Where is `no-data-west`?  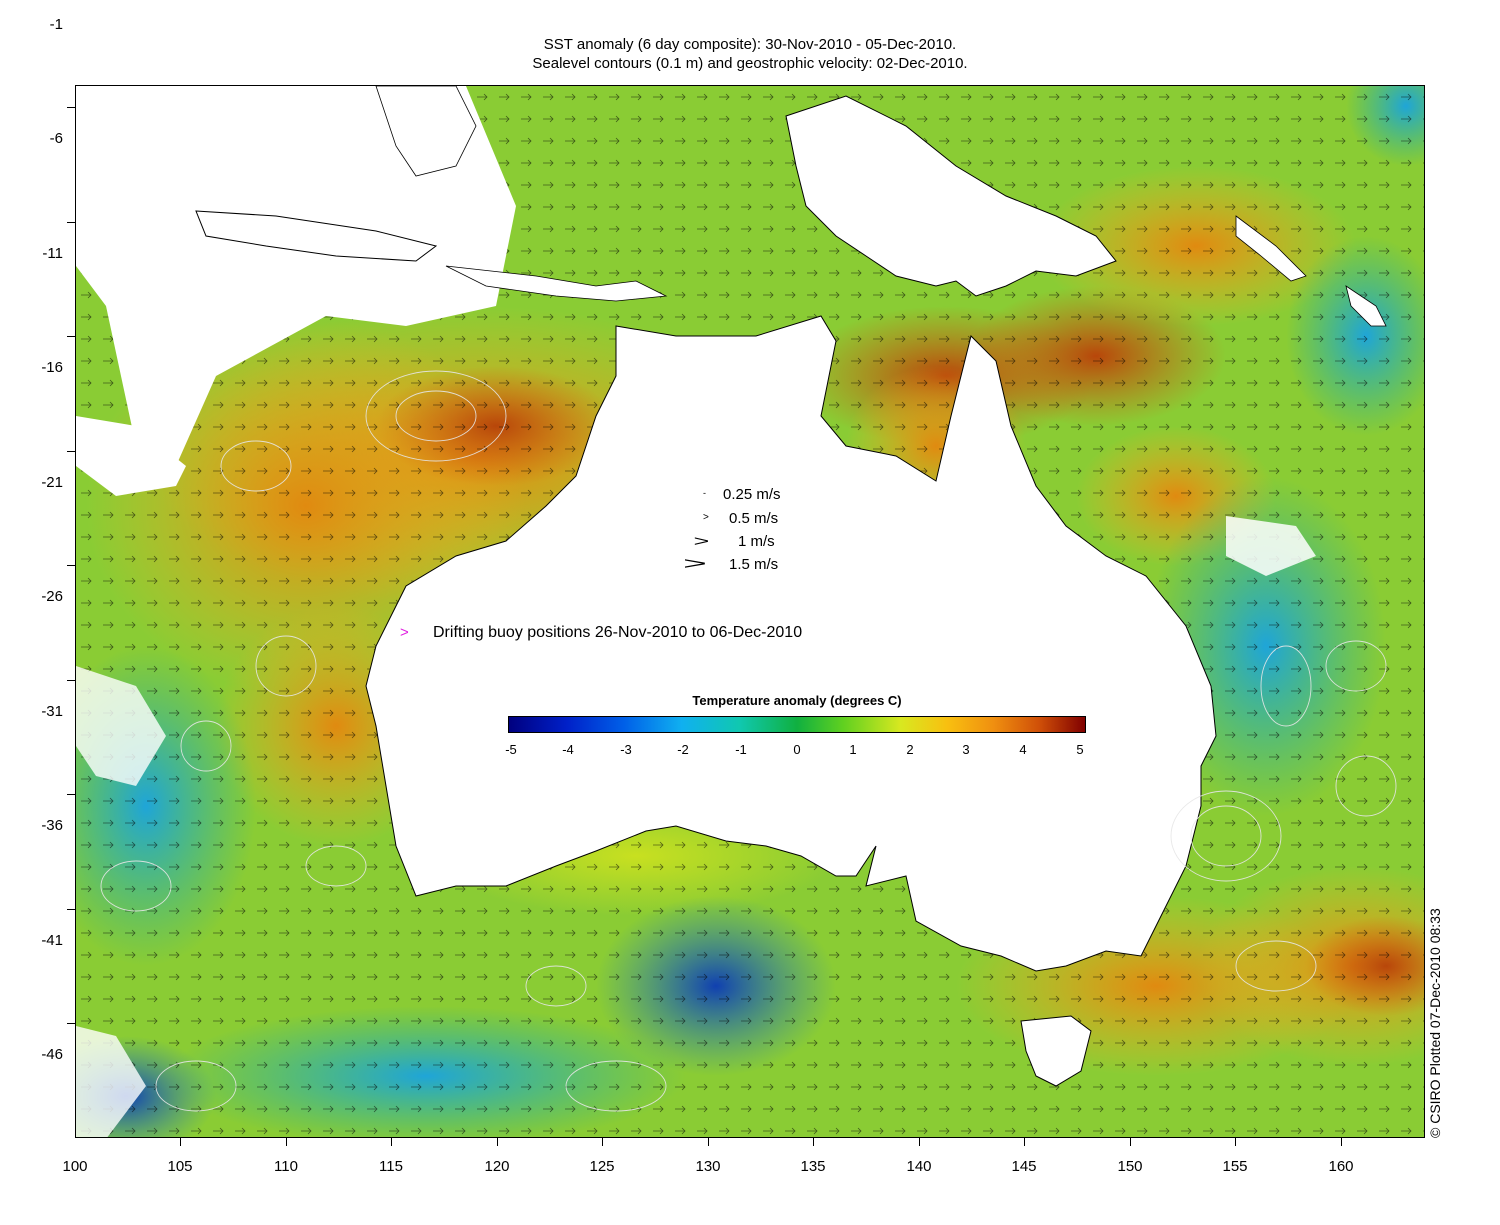 no-data-west is located at coordinates (131, 456).